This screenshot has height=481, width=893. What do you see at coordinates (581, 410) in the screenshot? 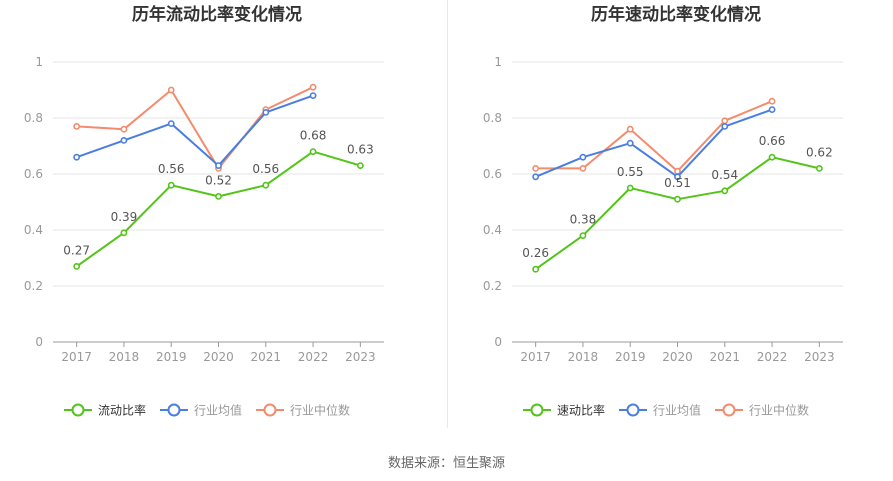
I see `legend-label: 速动比率` at bounding box center [581, 410].